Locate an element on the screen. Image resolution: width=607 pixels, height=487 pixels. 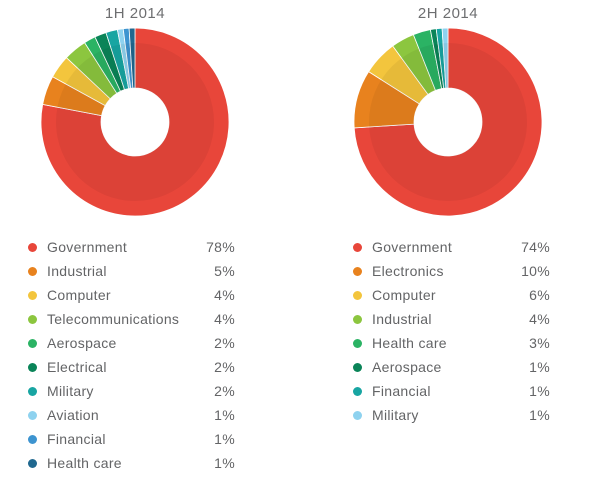
donut-1h-2014 is located at coordinates (135, 122).